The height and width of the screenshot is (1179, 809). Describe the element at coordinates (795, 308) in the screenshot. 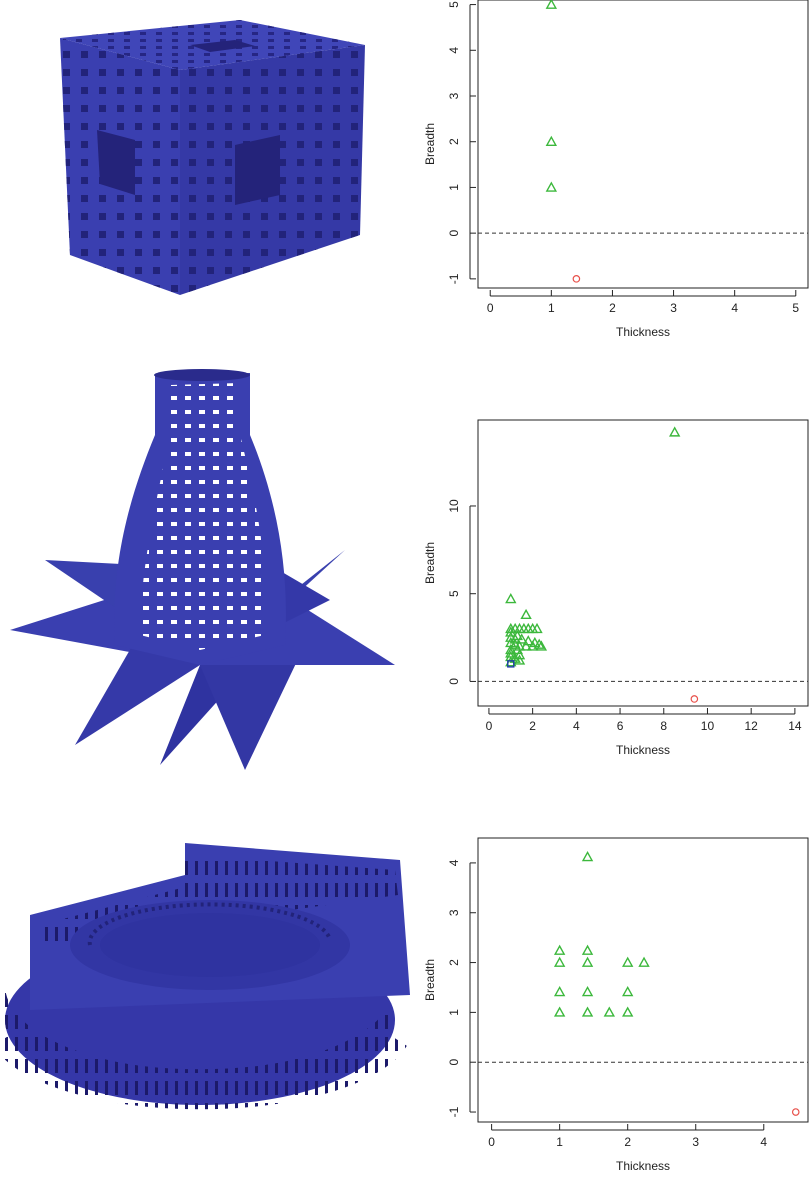

I see `x-tick-label: 5` at that location.